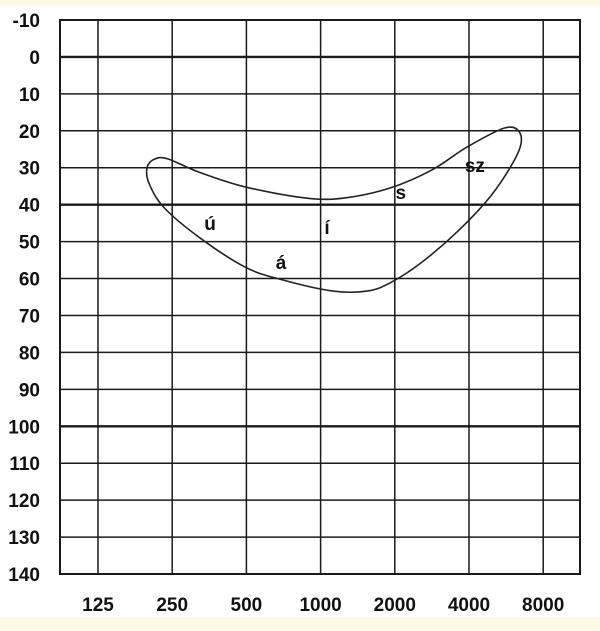 Image resolution: width=600 pixels, height=631 pixels. Describe the element at coordinates (400, 193) in the screenshot. I see `phoneme-label: s` at that location.